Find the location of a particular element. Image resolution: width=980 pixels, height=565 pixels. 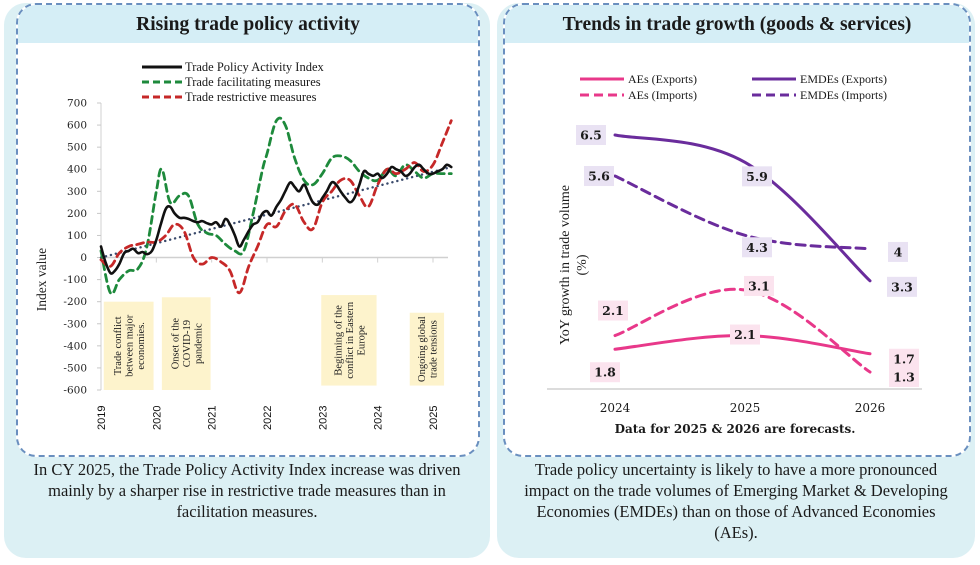

x-tick-label: 2020 is located at coordinates (157, 418).